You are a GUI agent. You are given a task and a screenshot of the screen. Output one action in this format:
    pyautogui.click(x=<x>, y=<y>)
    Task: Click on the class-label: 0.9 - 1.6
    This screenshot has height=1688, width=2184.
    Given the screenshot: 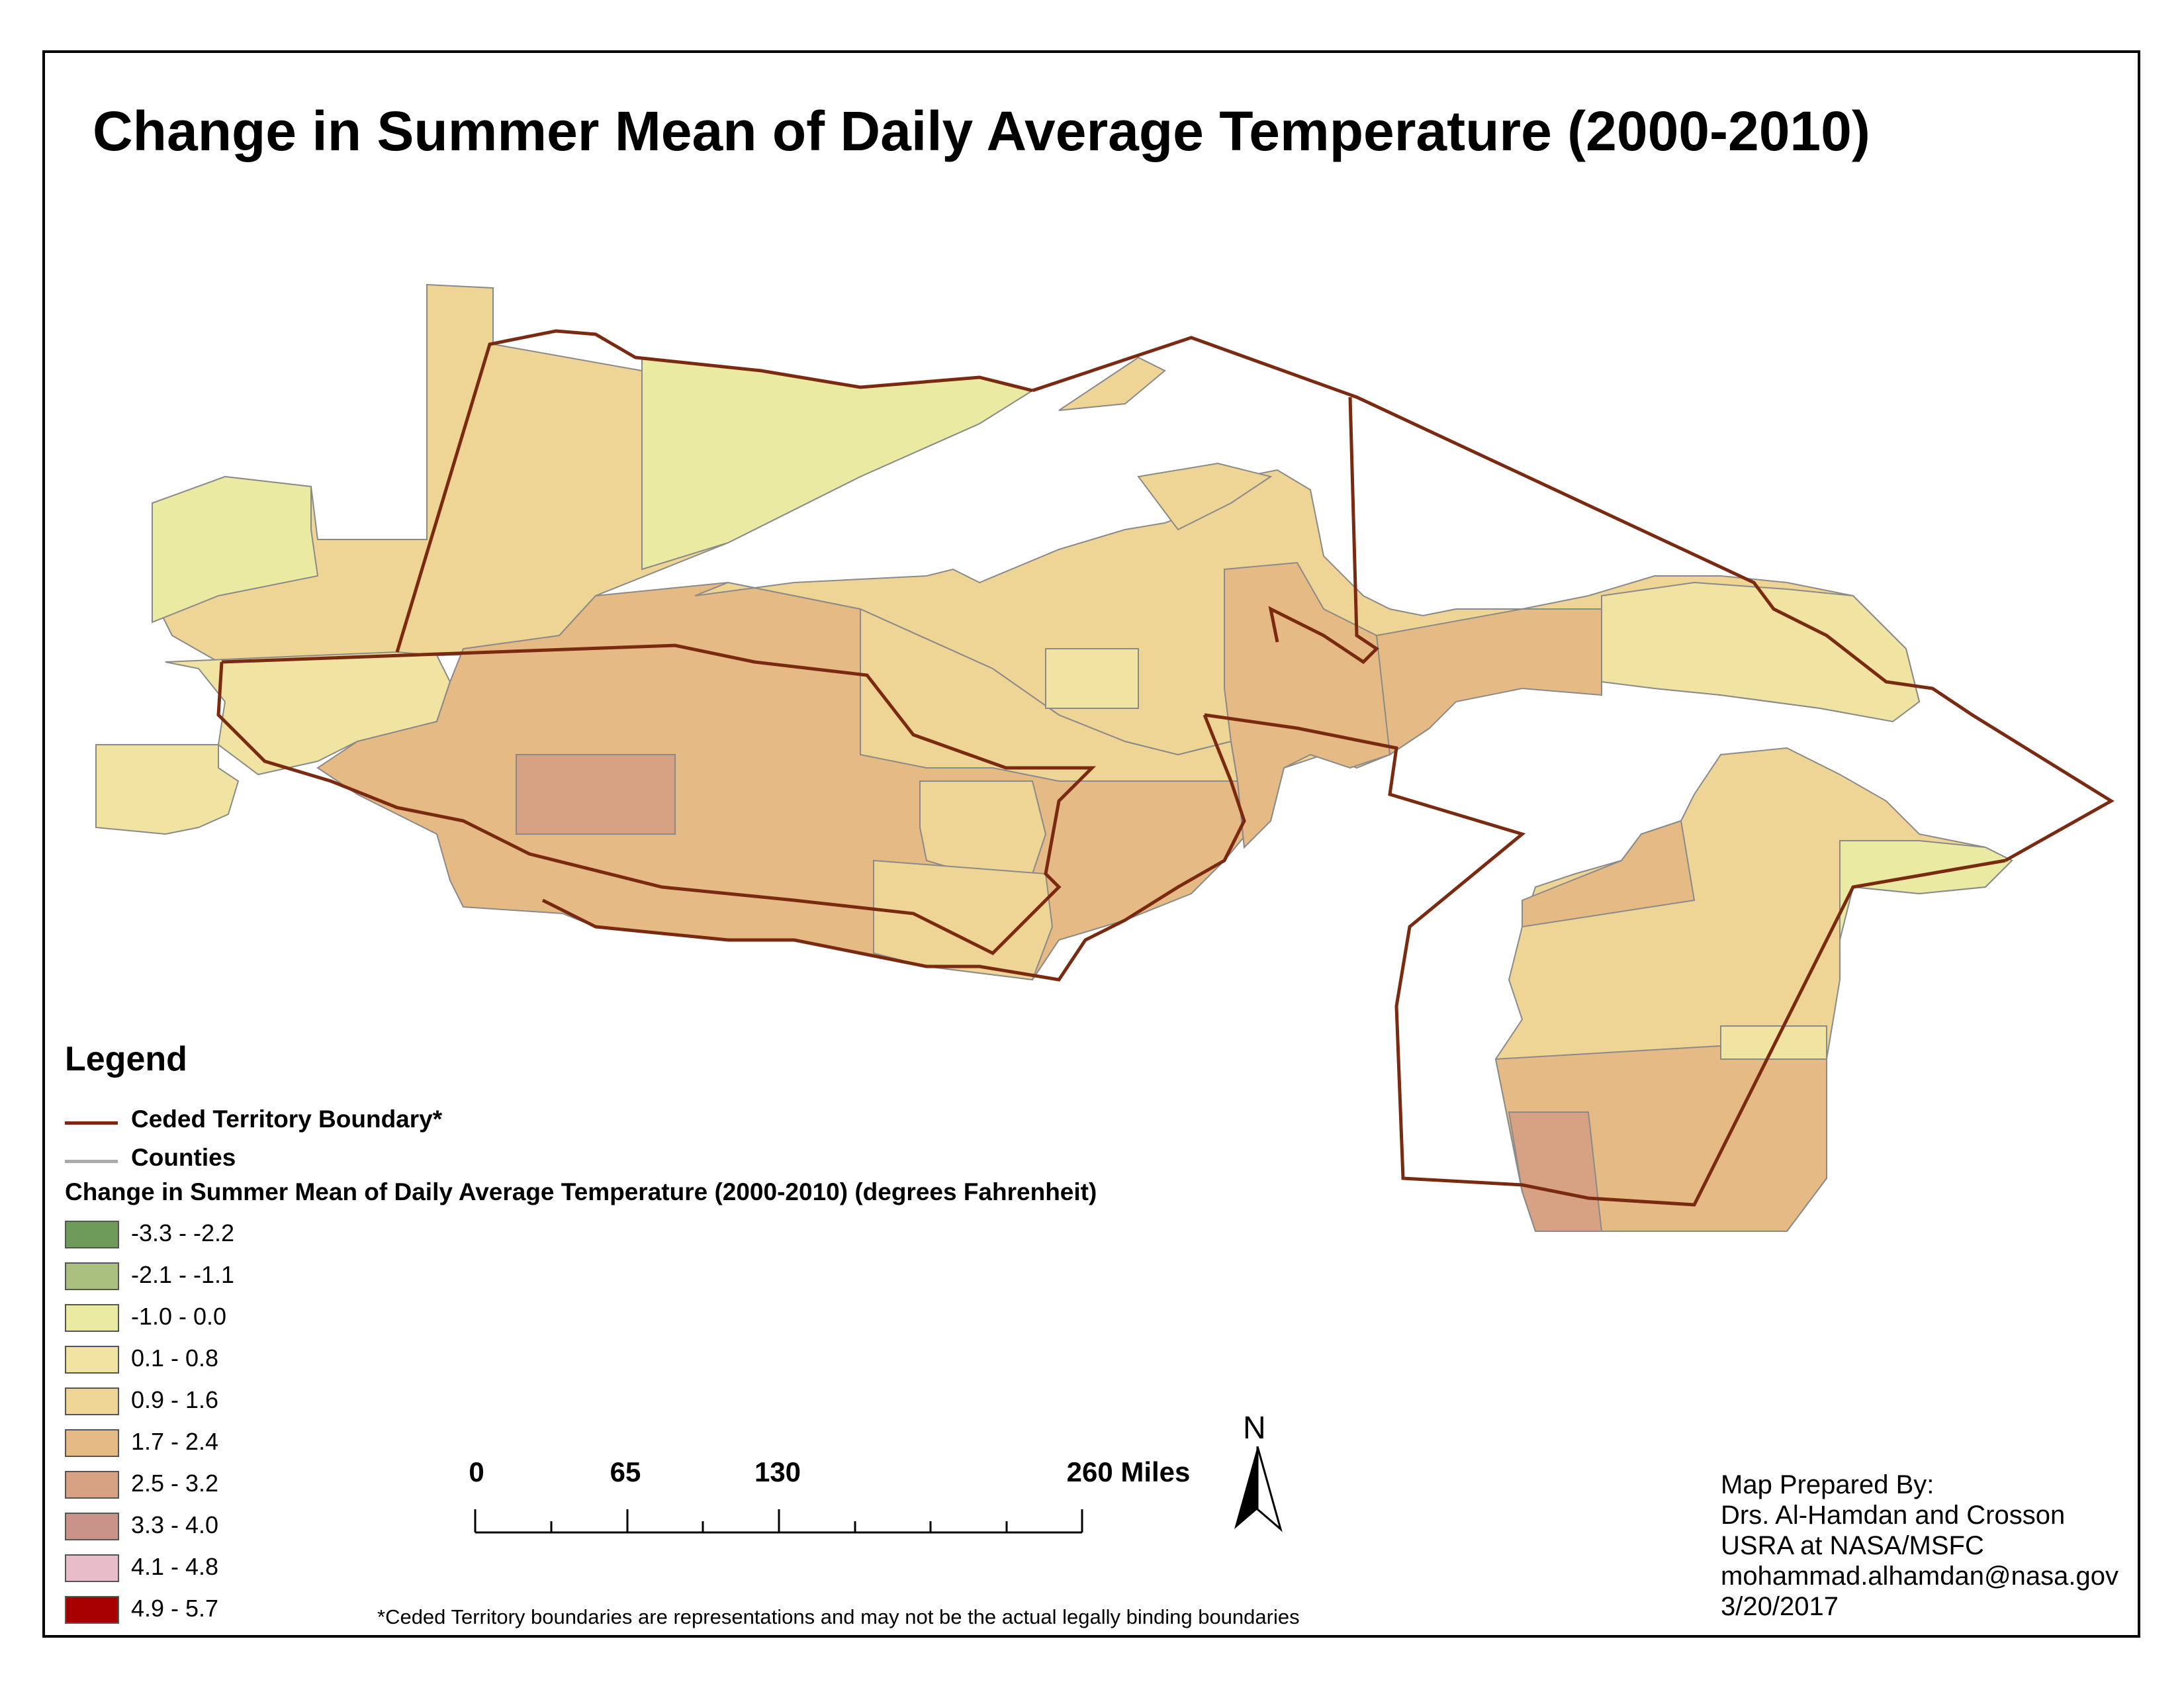 What is the action you would take?
    pyautogui.click(x=175, y=1399)
    